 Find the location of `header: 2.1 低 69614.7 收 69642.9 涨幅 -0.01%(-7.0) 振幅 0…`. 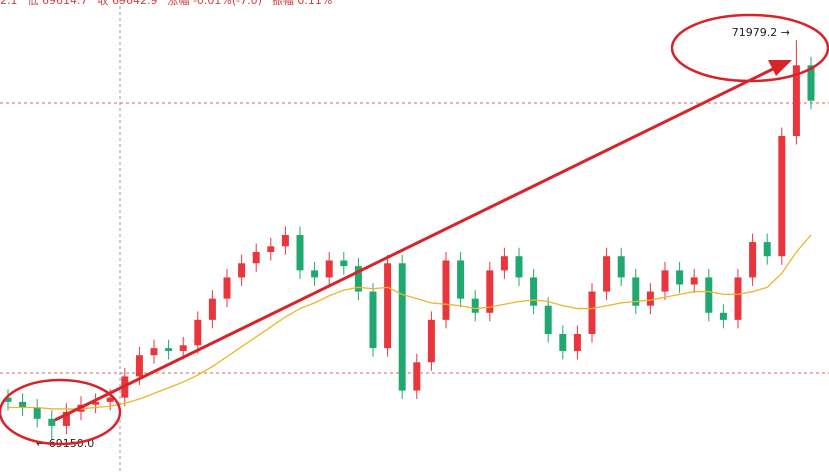

header: 2.1 低 69614.7 收 69642.9 涨幅 -0.01%(-7.0) 振幅 0… is located at coordinates (166, 3).